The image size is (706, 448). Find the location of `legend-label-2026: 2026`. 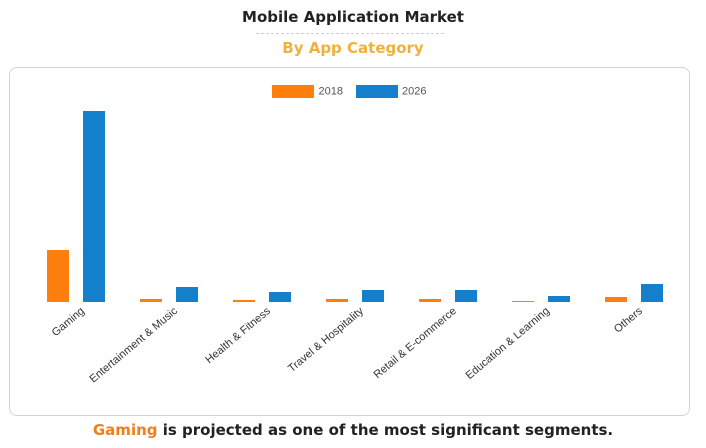

legend-label-2026: 2026 is located at coordinates (414, 91).